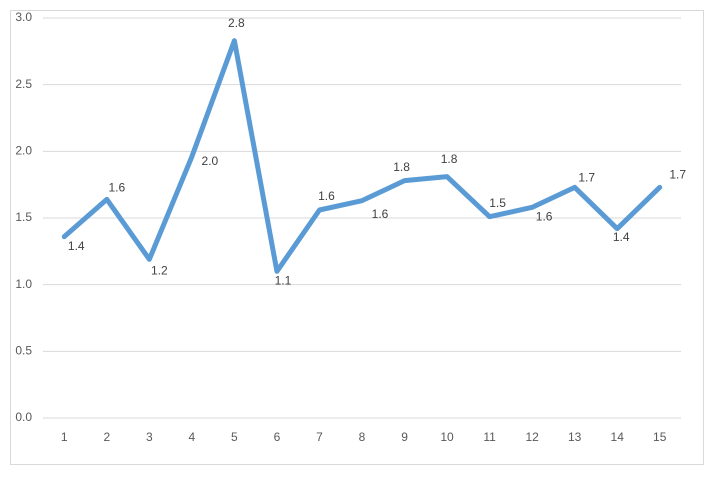 The image size is (716, 482). What do you see at coordinates (23, 351) in the screenshot?
I see `y-tick-label: 0.5` at bounding box center [23, 351].